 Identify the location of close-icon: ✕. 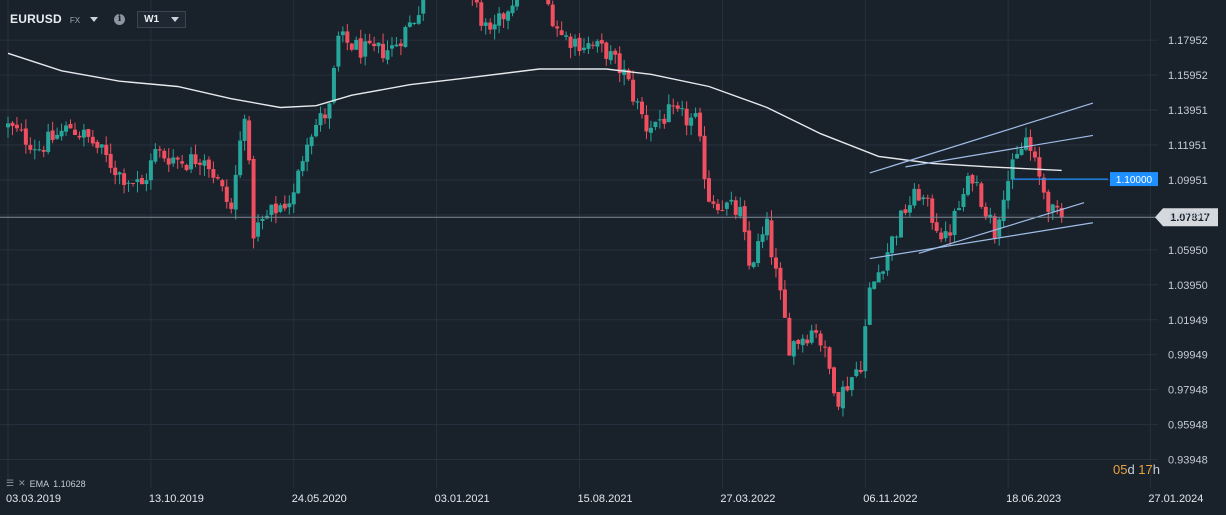
(22, 483).